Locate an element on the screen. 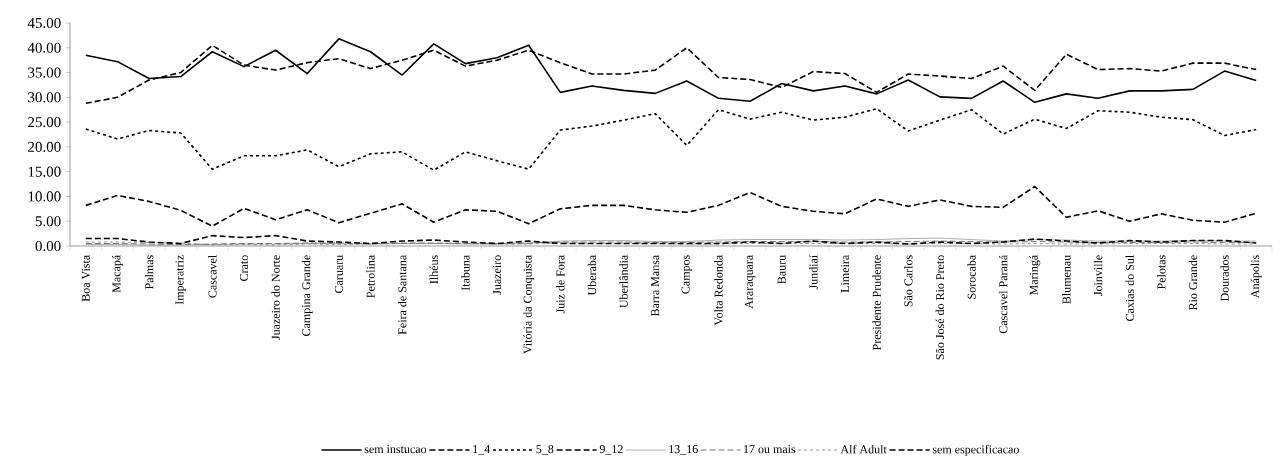 The height and width of the screenshot is (472, 1281). x-tick-label: Vitória da Conquista is located at coordinates (529, 304).